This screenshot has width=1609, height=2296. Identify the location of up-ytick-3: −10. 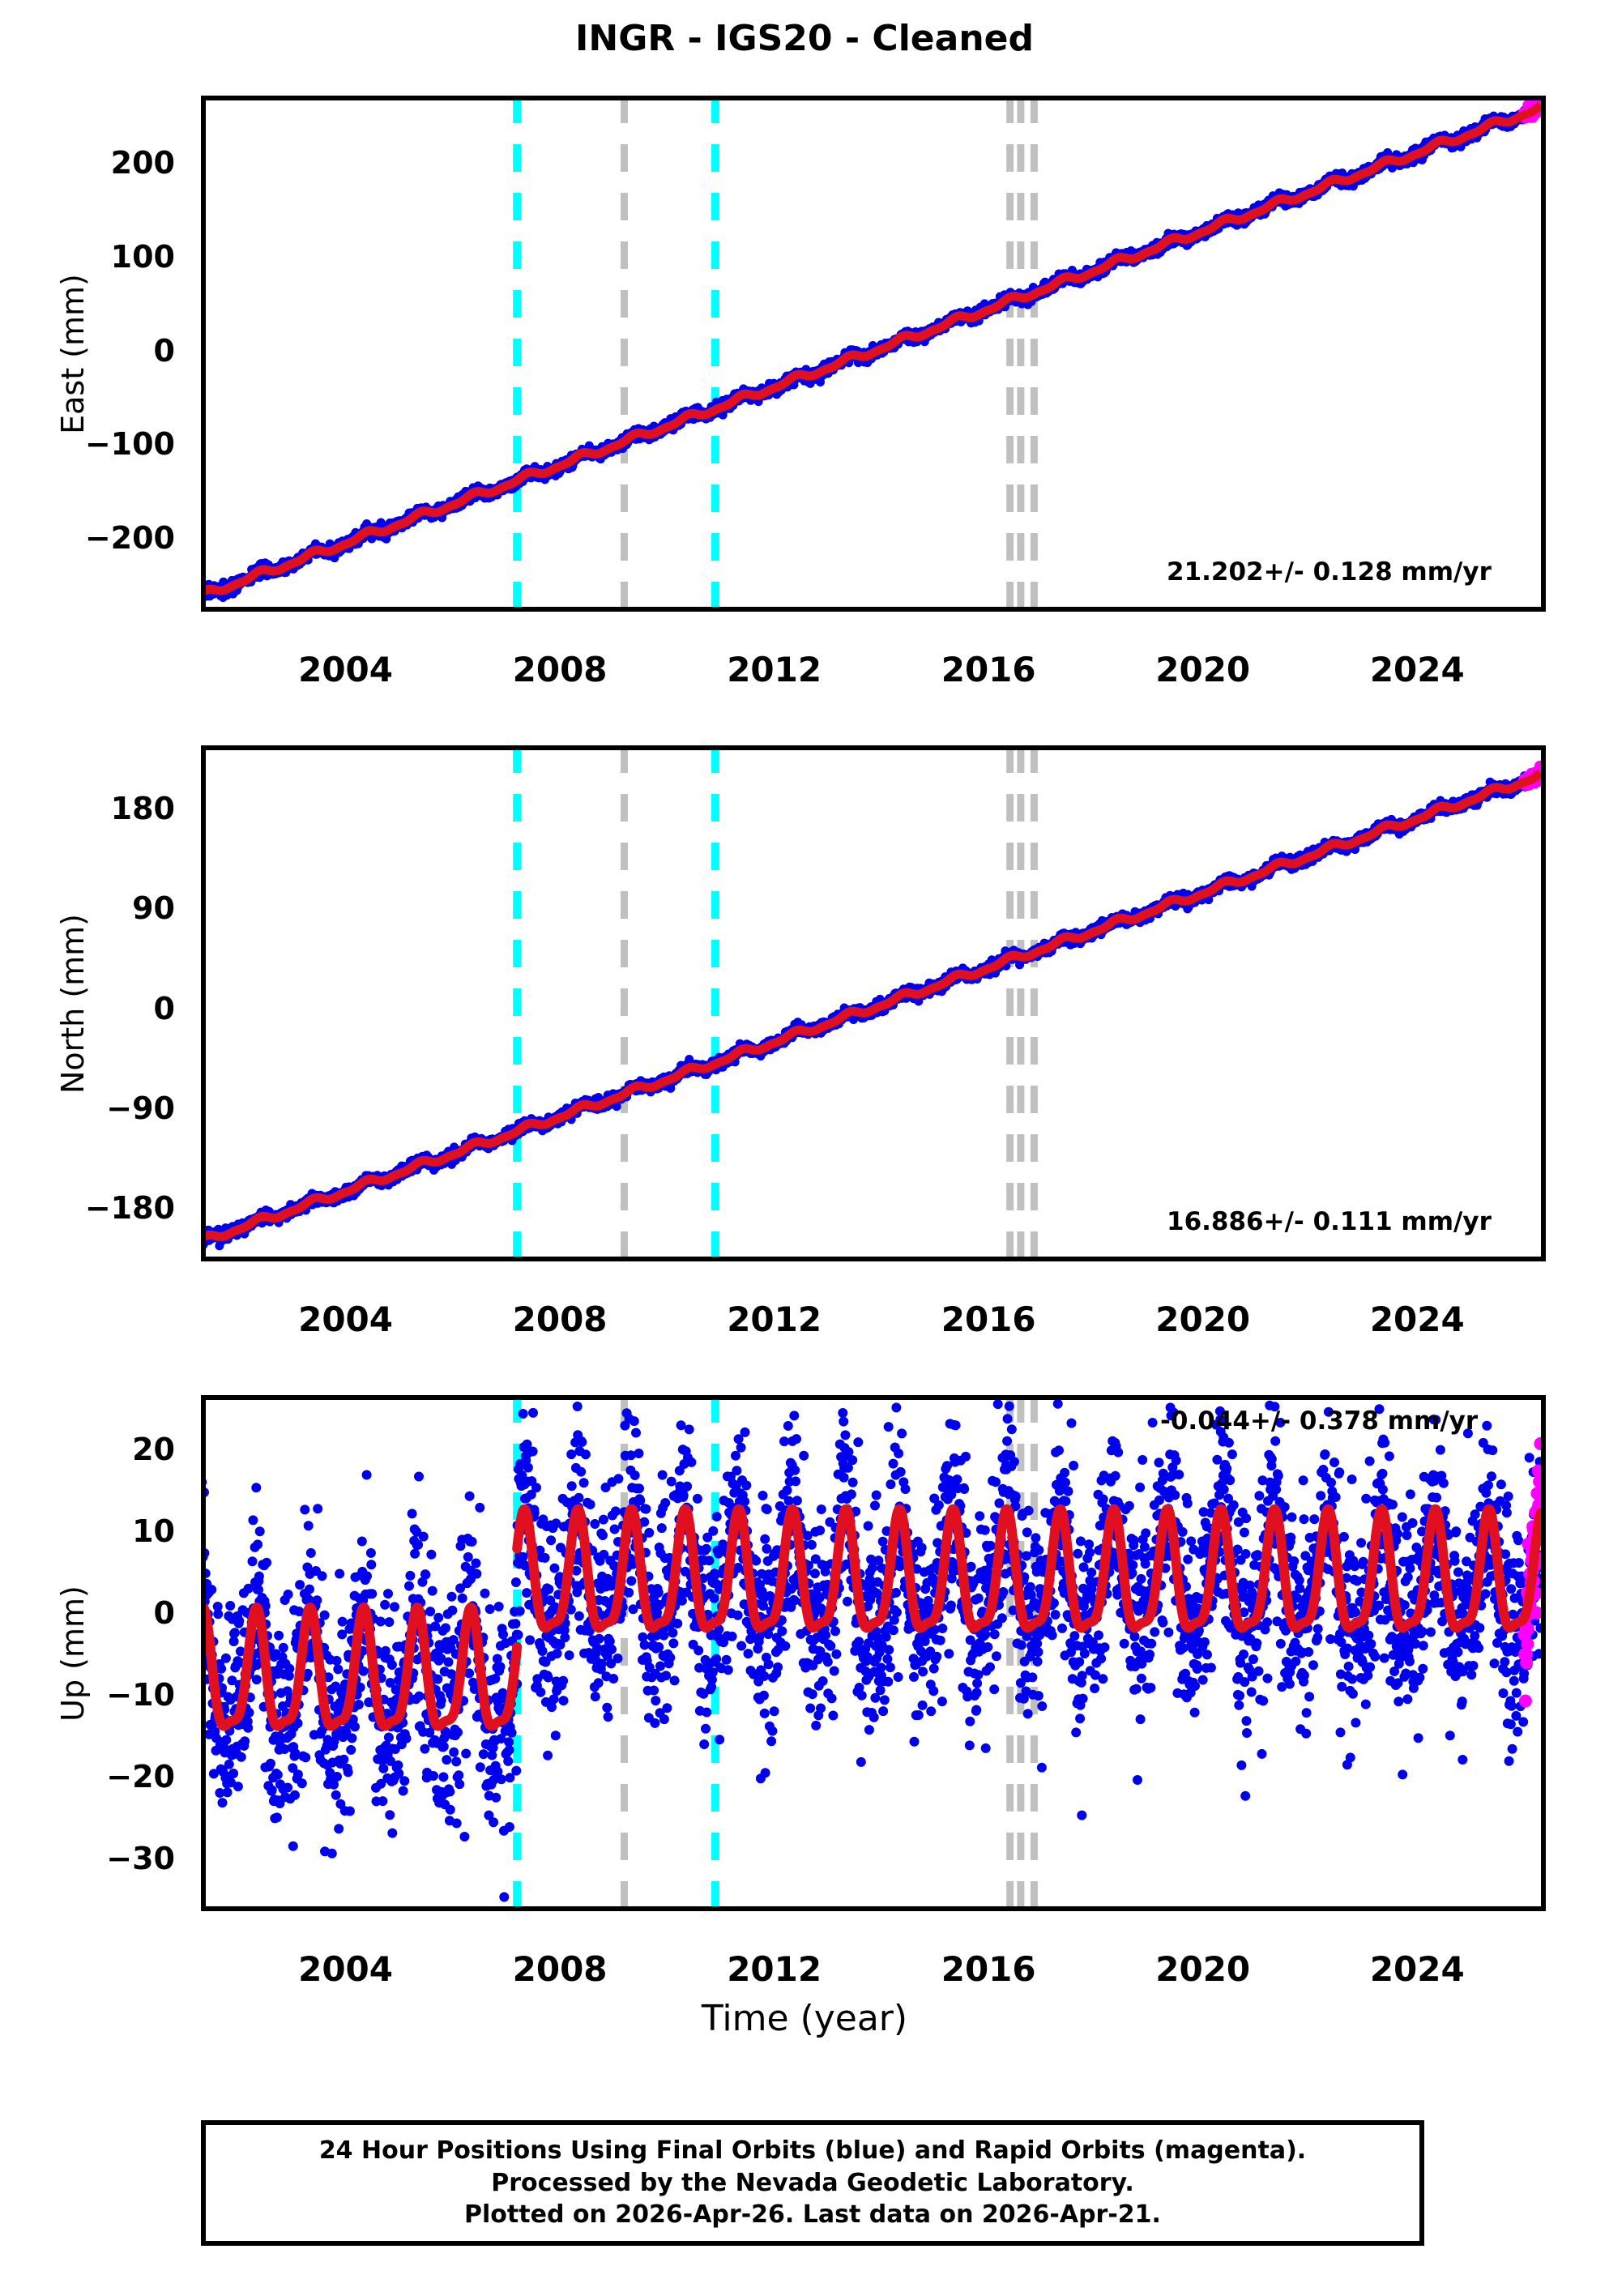
(87, 1695).